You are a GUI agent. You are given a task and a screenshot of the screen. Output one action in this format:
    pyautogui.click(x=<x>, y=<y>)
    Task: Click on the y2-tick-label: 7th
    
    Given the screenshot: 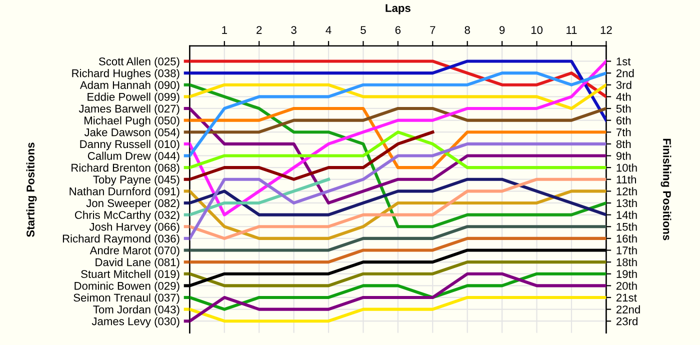 What is the action you would take?
    pyautogui.click(x=623, y=132)
    